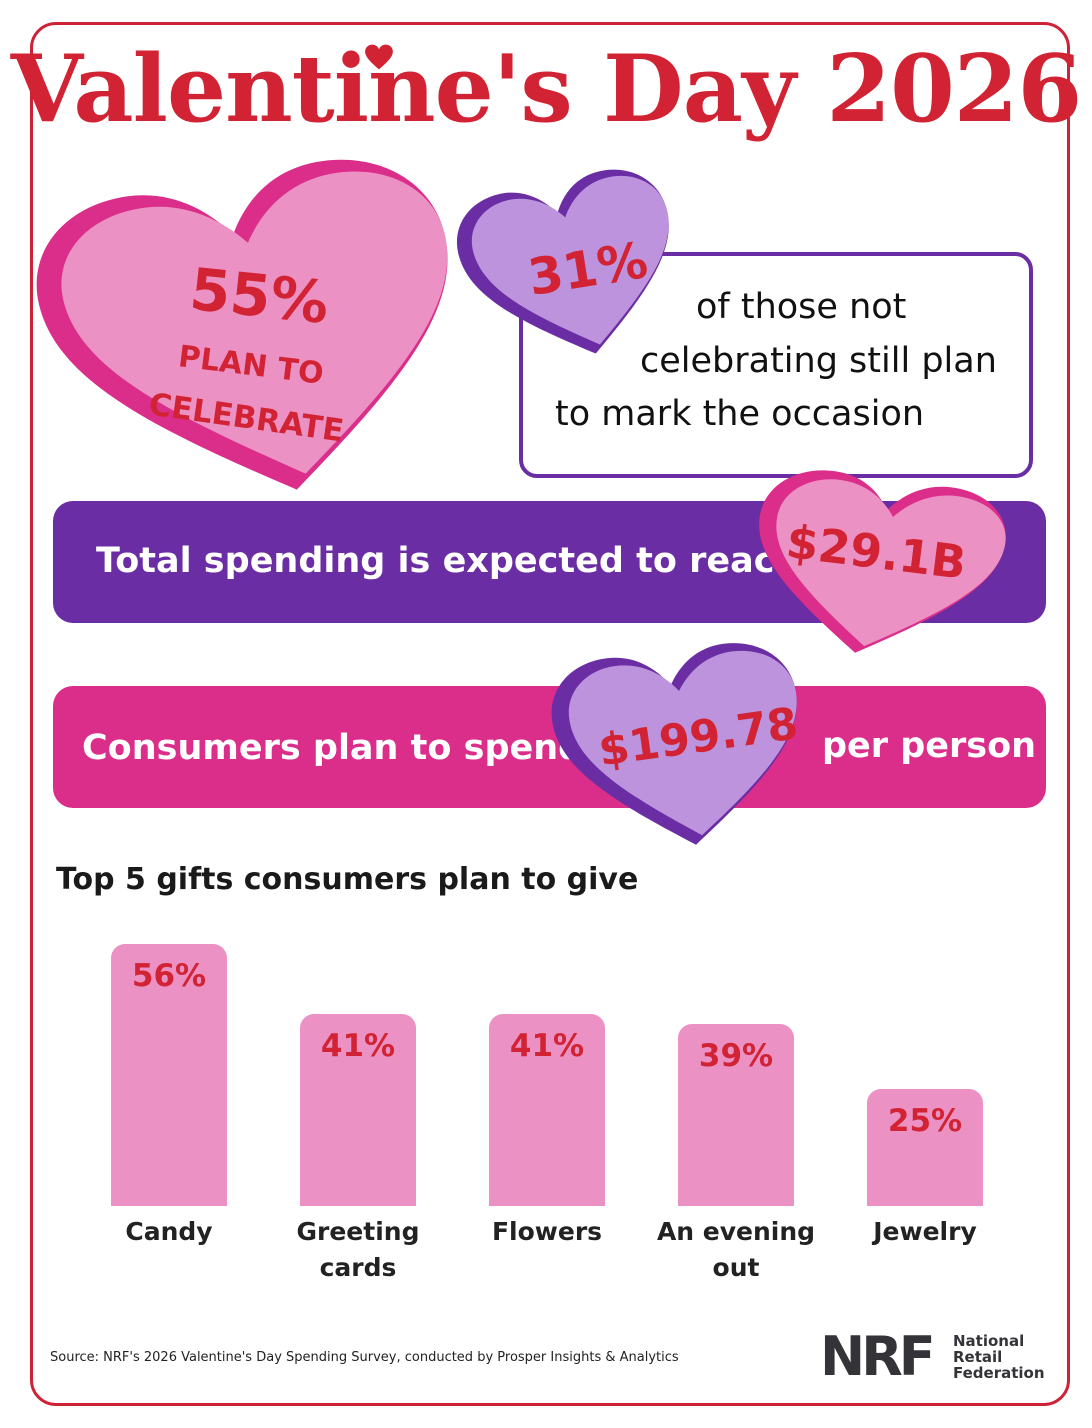 This screenshot has width=1092, height=1428. Describe the element at coordinates (878, 564) in the screenshot. I see `total-spending-heart-icon` at that location.